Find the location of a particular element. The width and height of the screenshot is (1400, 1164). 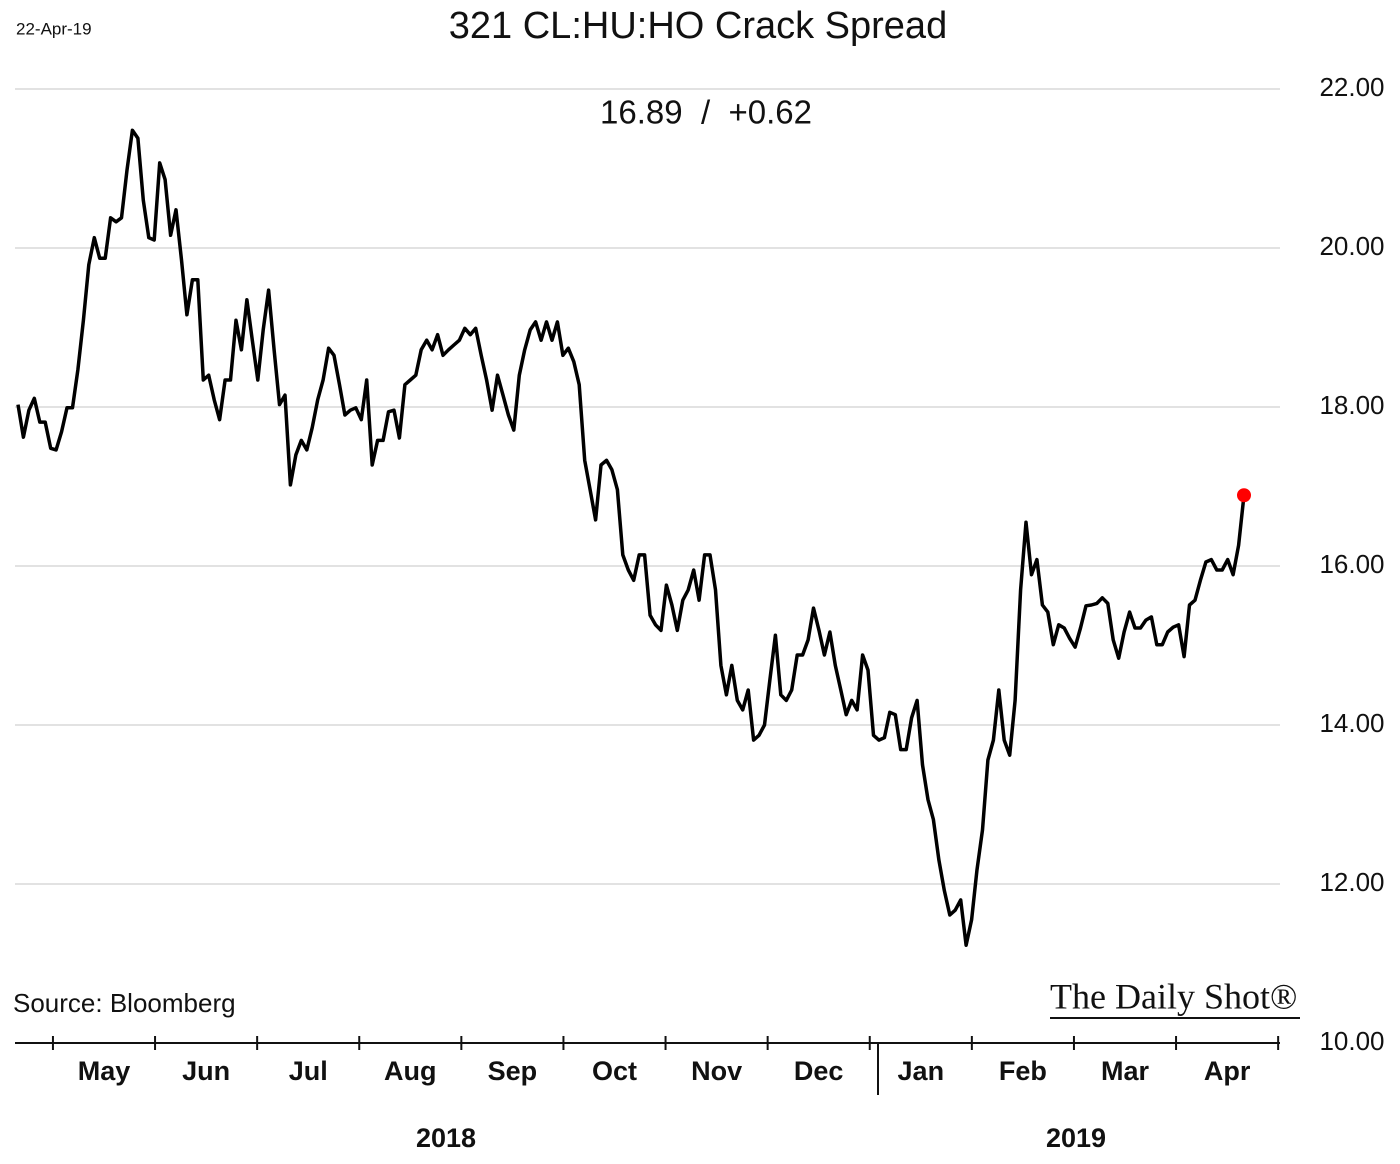

x-tick-label: Sep is located at coordinates (513, 1071).